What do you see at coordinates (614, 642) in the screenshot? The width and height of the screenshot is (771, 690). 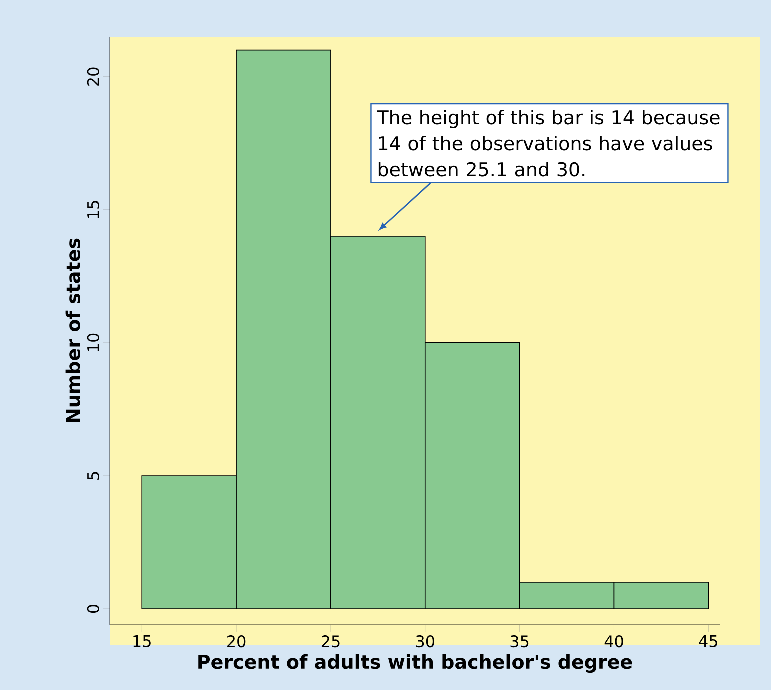 I see `x-tick-label: 40` at bounding box center [614, 642].